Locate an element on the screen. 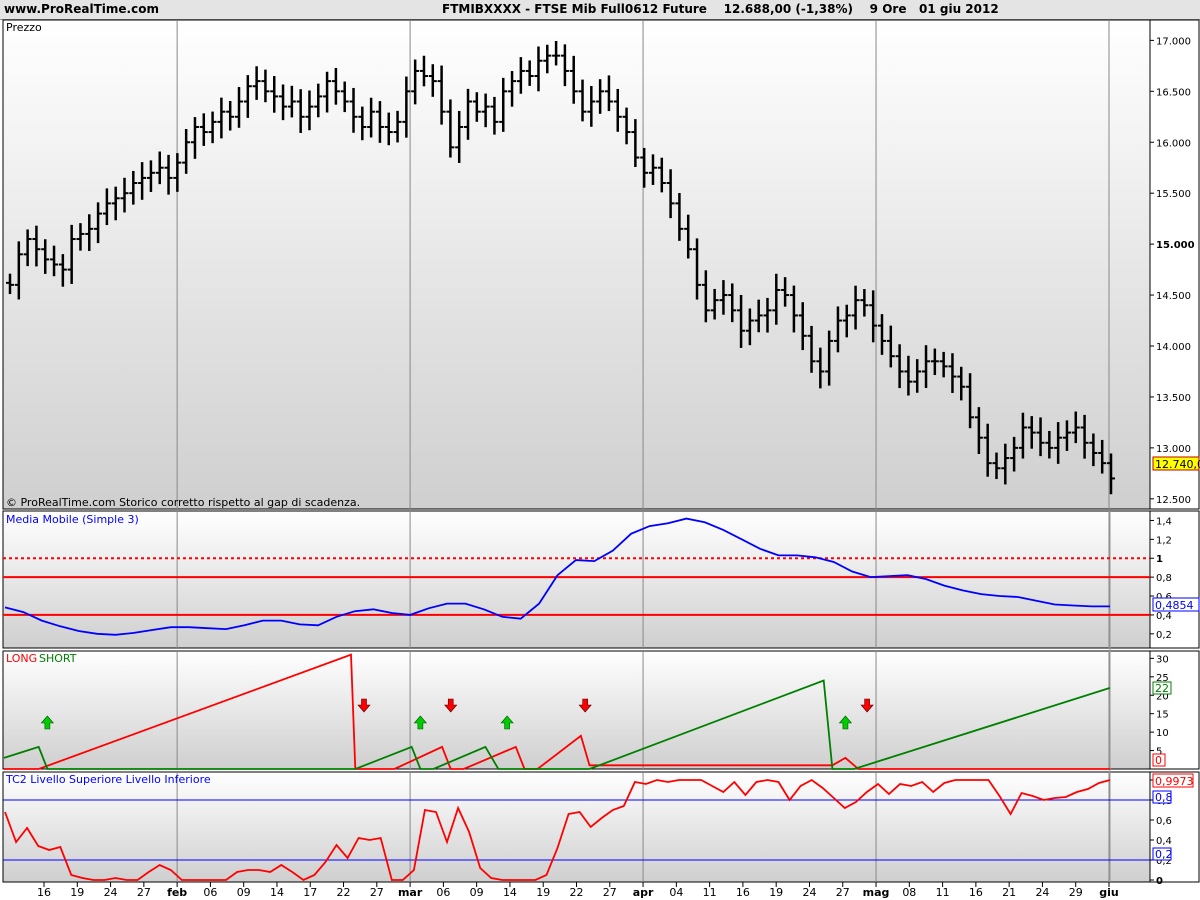 Image resolution: width=1200 pixels, height=900 pixels. y-tick-label: 0,8 is located at coordinates (1164, 578).